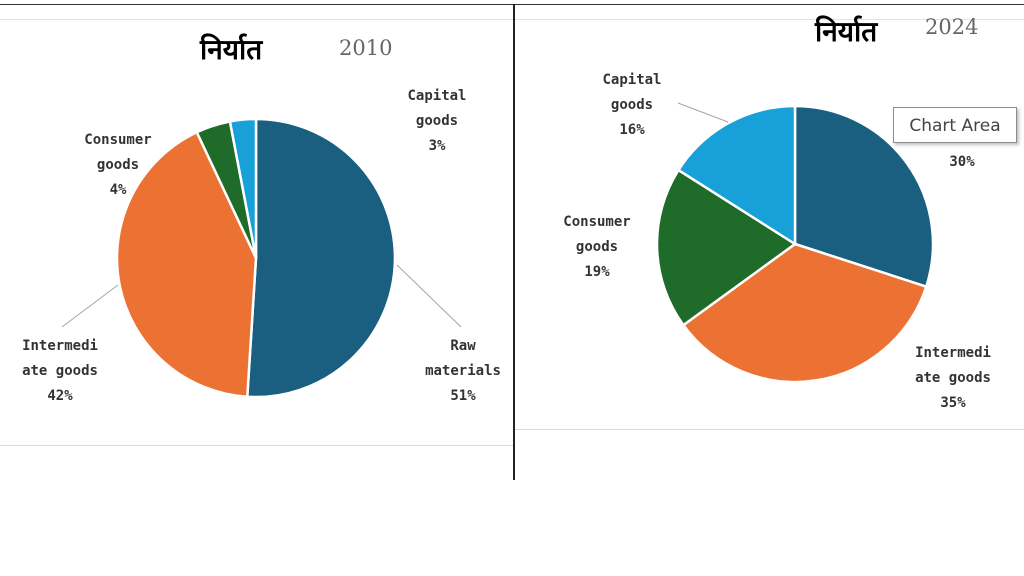 Image resolution: width=1024 pixels, height=576 pixels. Describe the element at coordinates (953, 378) in the screenshot. I see `data-label-intermediate-goods: Intermedi ate goods 35%` at that location.